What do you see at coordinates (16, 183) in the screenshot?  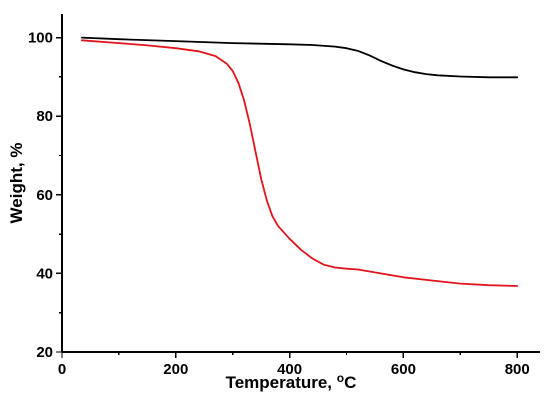 I see `y-axis-label: Weight, %` at bounding box center [16, 183].